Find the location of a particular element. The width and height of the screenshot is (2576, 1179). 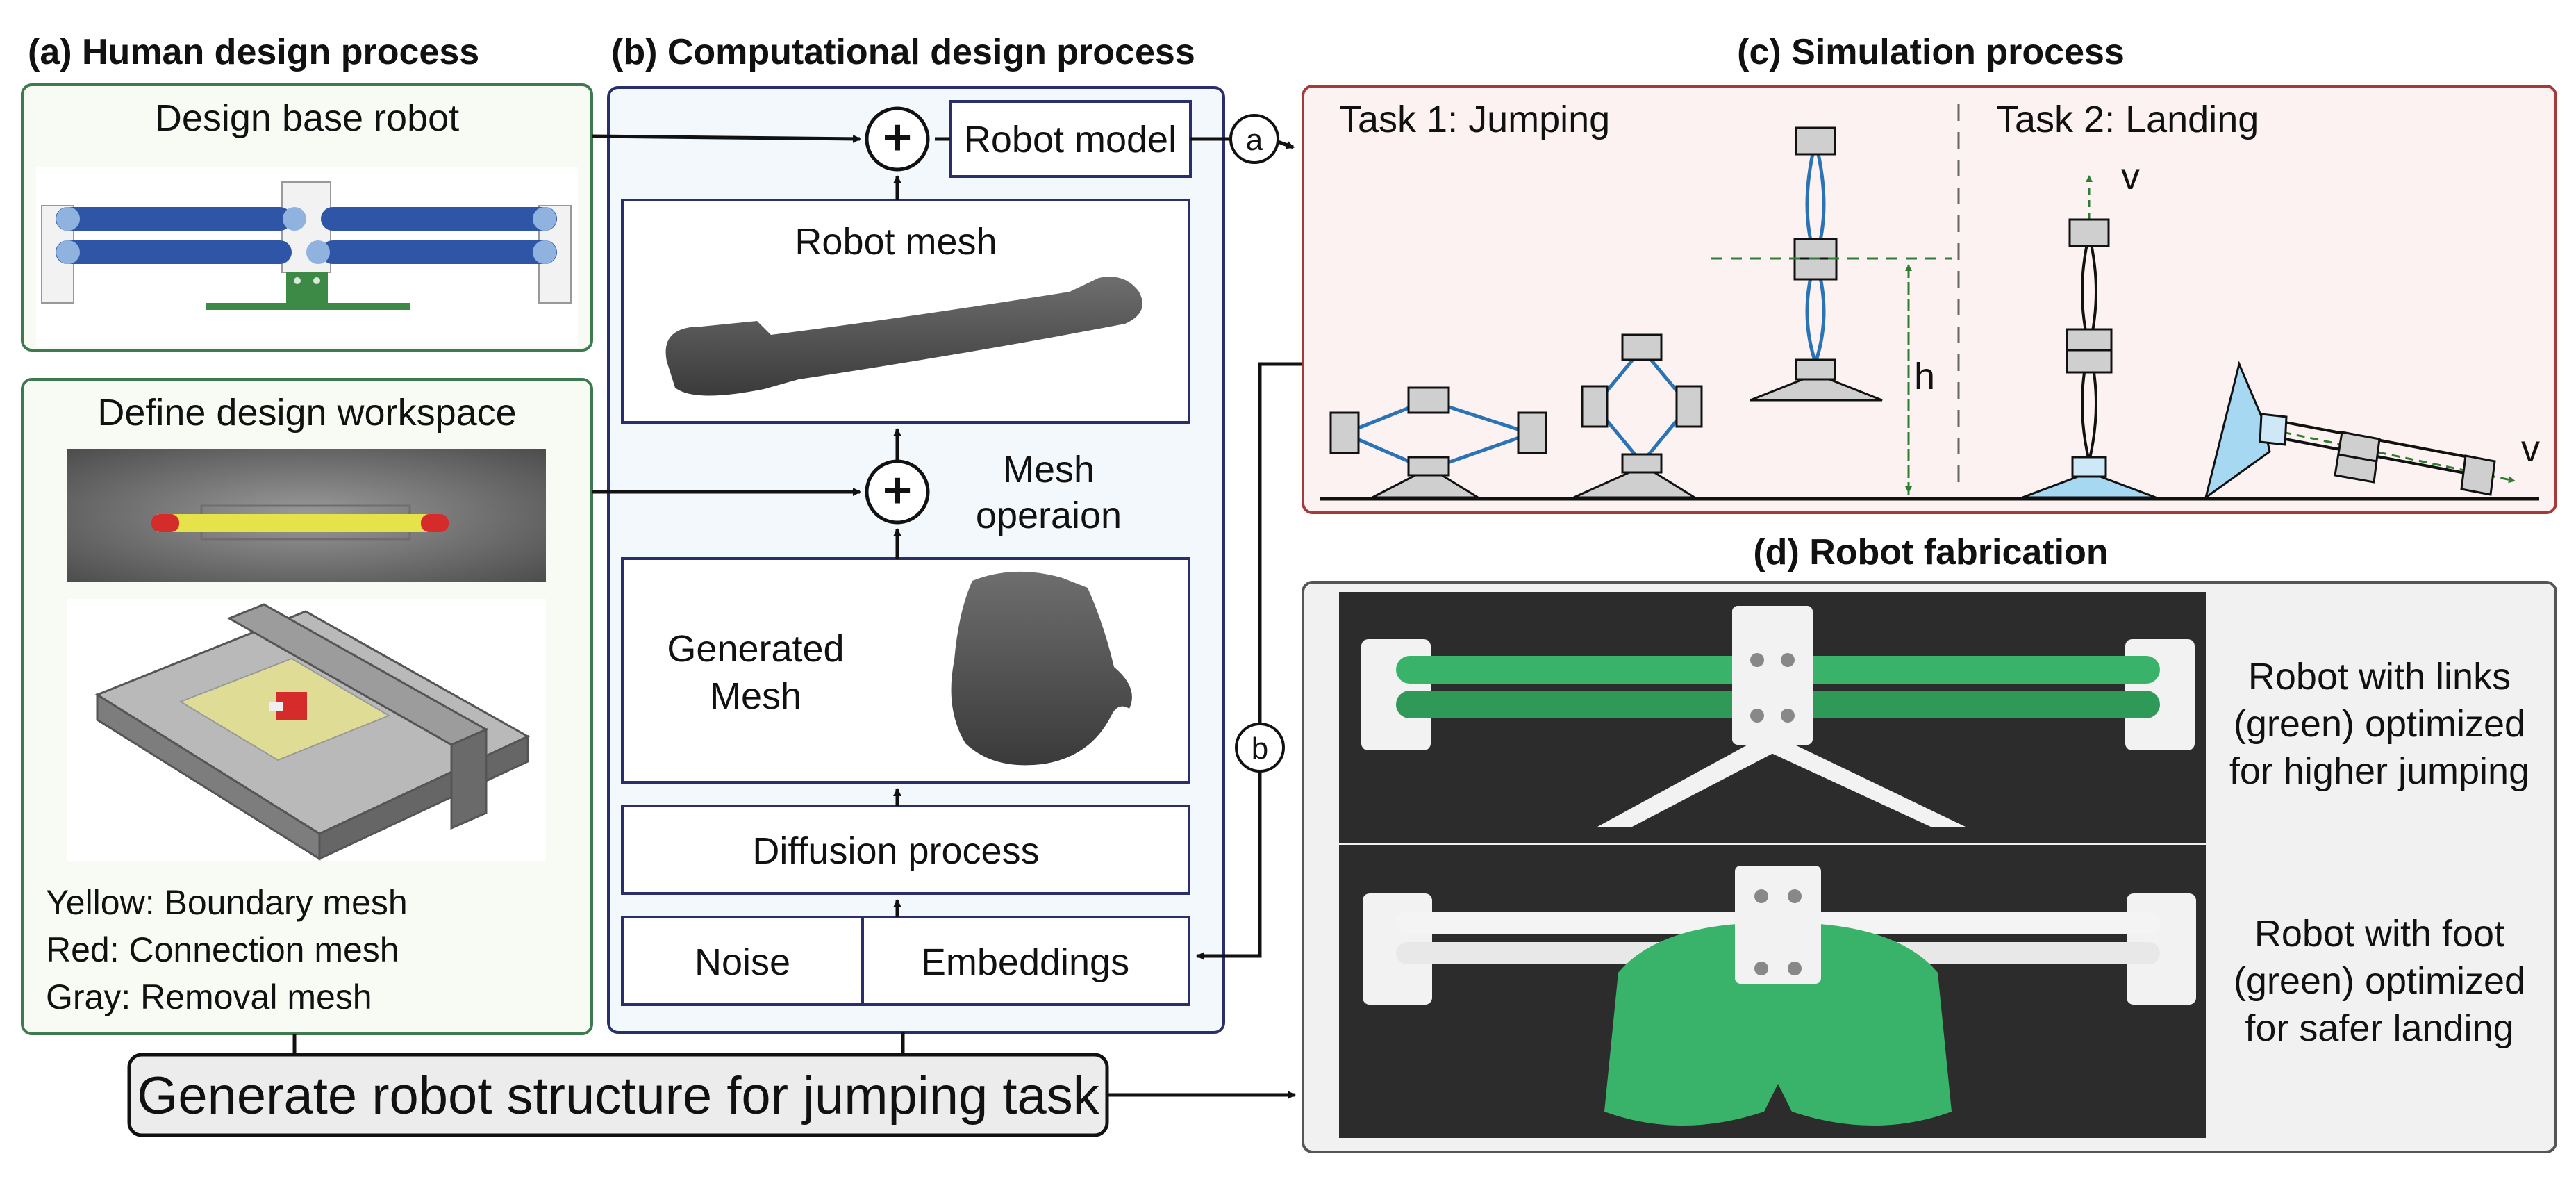

robot-mesh-label: Robot mesh is located at coordinates (896, 242).